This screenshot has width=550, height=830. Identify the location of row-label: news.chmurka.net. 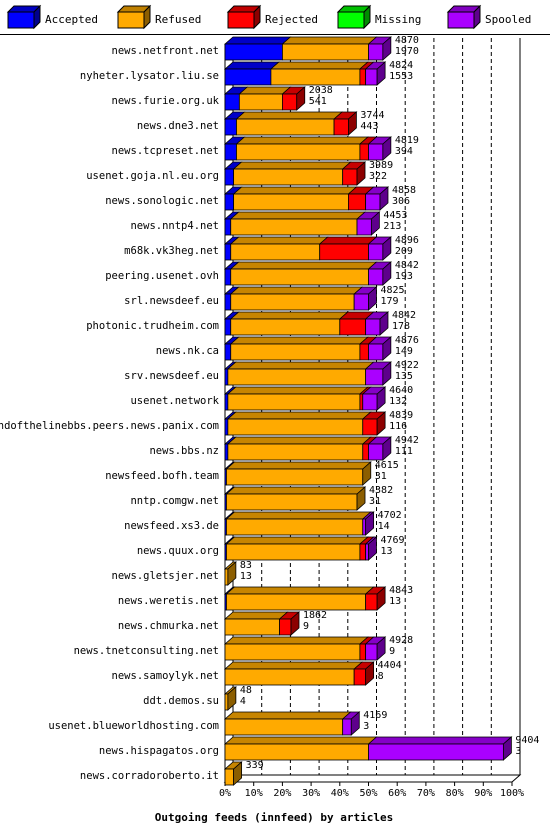
(168, 626).